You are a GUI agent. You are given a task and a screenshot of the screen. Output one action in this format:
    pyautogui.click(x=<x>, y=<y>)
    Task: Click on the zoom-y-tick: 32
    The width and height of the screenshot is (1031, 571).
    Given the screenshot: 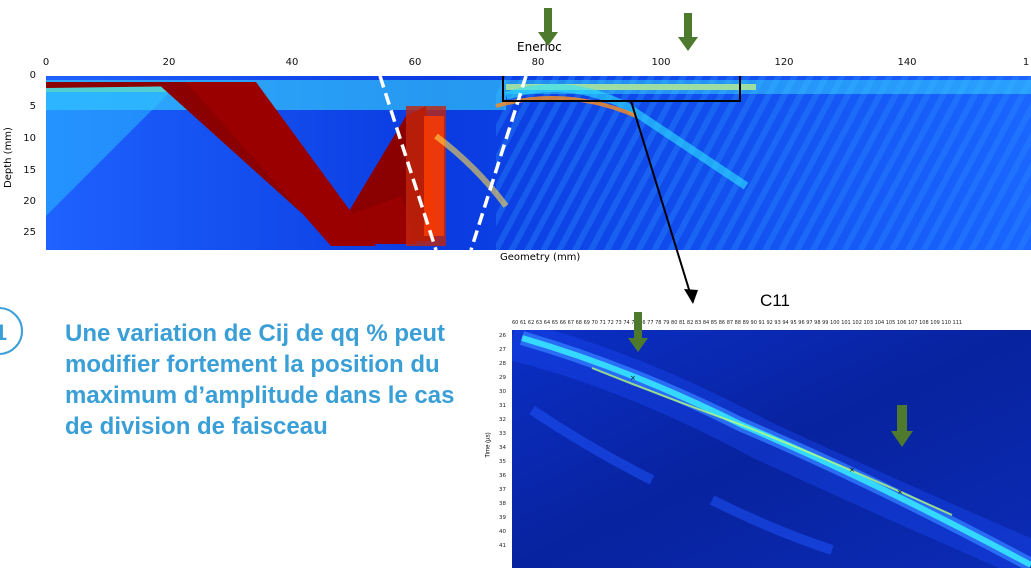 What is the action you would take?
    pyautogui.click(x=502, y=420)
    